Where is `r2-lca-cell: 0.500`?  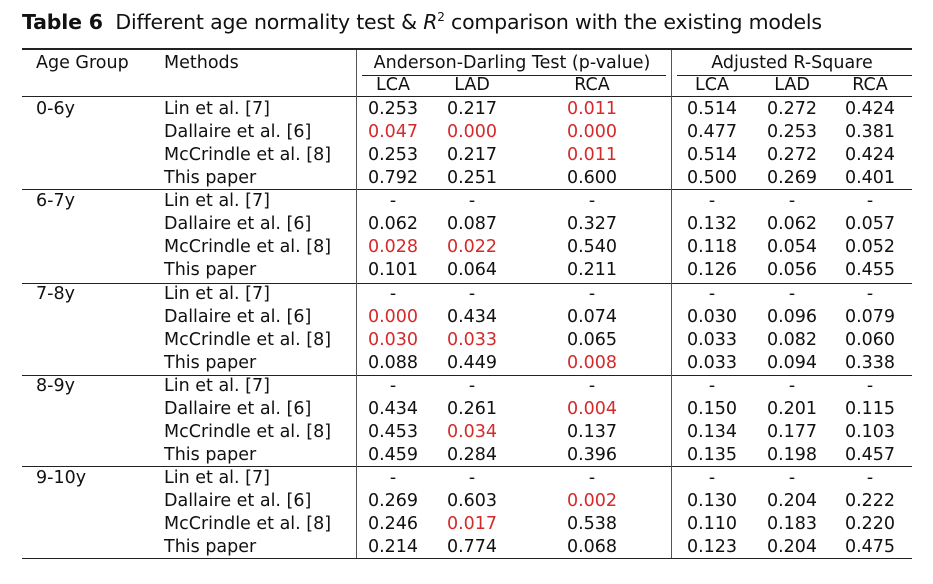 r2-lca-cell: 0.500 is located at coordinates (712, 178).